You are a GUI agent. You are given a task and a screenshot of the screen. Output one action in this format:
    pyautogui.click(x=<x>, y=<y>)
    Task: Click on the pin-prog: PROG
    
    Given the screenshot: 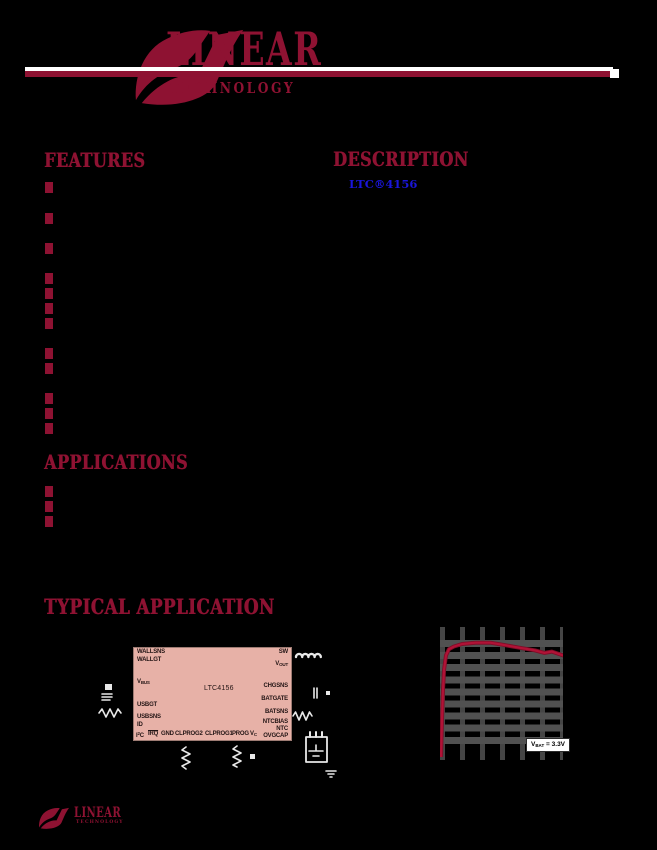 What is the action you would take?
    pyautogui.click(x=240, y=734)
    